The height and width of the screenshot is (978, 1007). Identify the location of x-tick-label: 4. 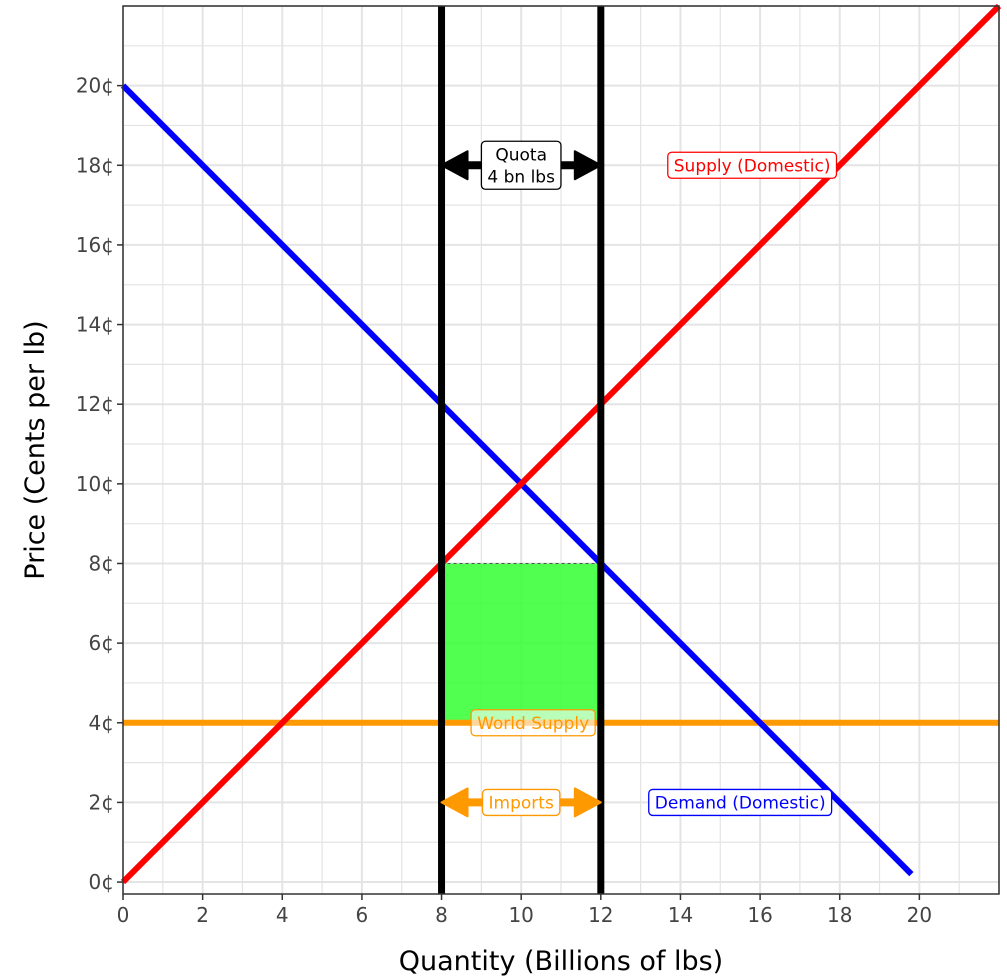
(282, 915).